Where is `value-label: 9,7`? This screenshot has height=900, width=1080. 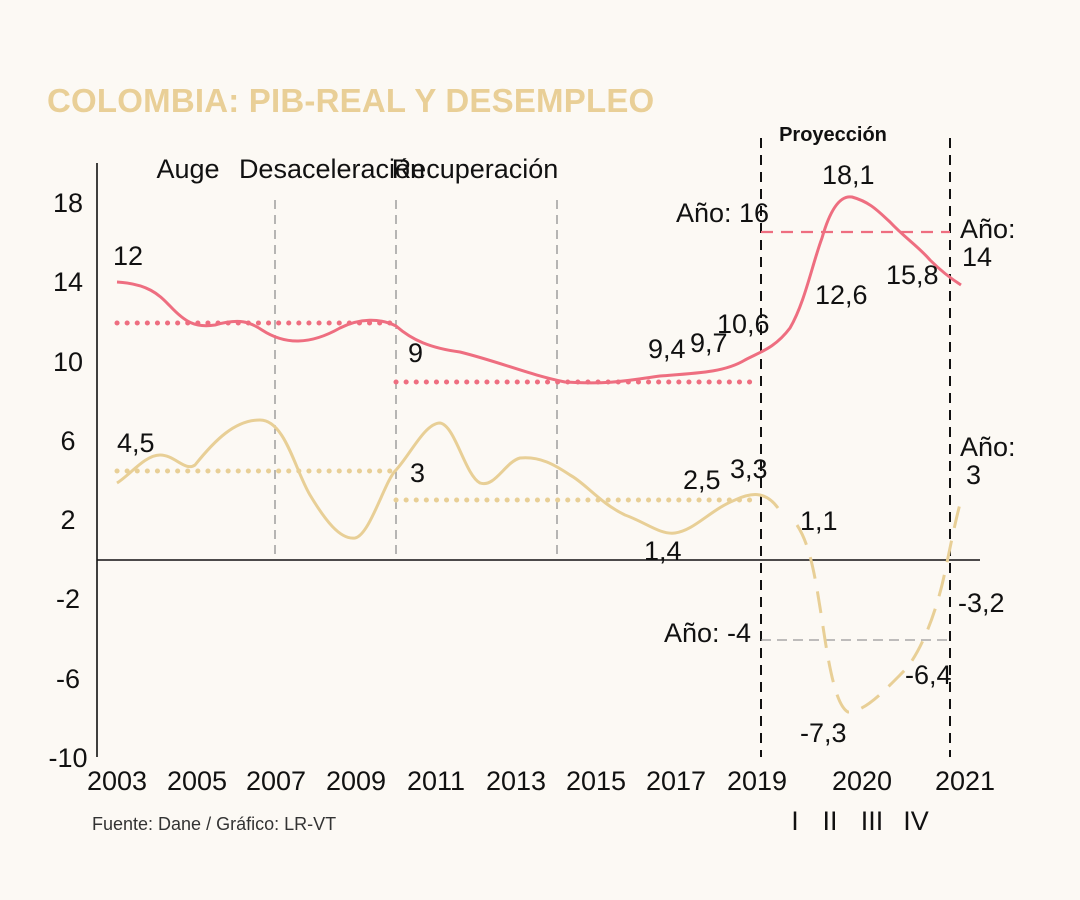
value-label: 9,7 is located at coordinates (709, 343).